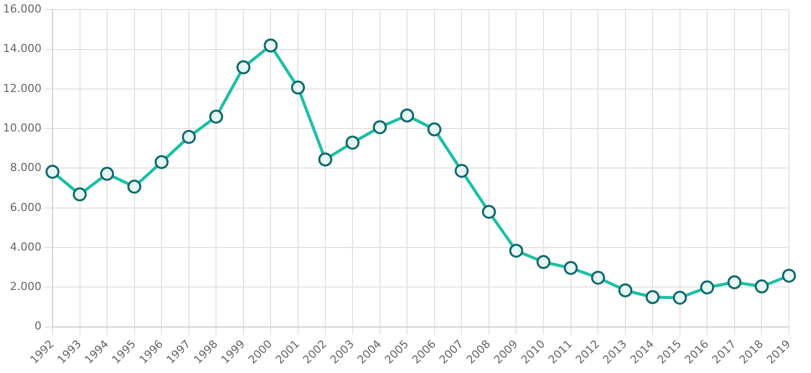 The height and width of the screenshot is (373, 811). Describe the element at coordinates (26, 247) in the screenshot. I see `y-tick-label: 4.000` at that location.